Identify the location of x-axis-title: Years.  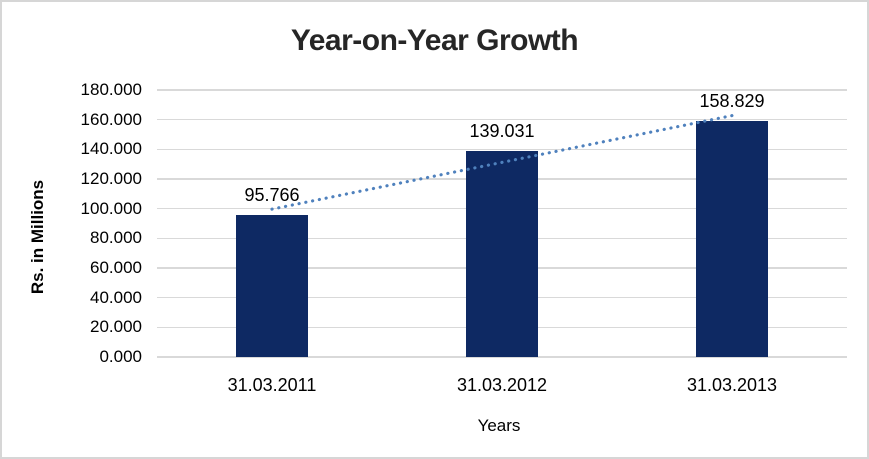
(499, 425).